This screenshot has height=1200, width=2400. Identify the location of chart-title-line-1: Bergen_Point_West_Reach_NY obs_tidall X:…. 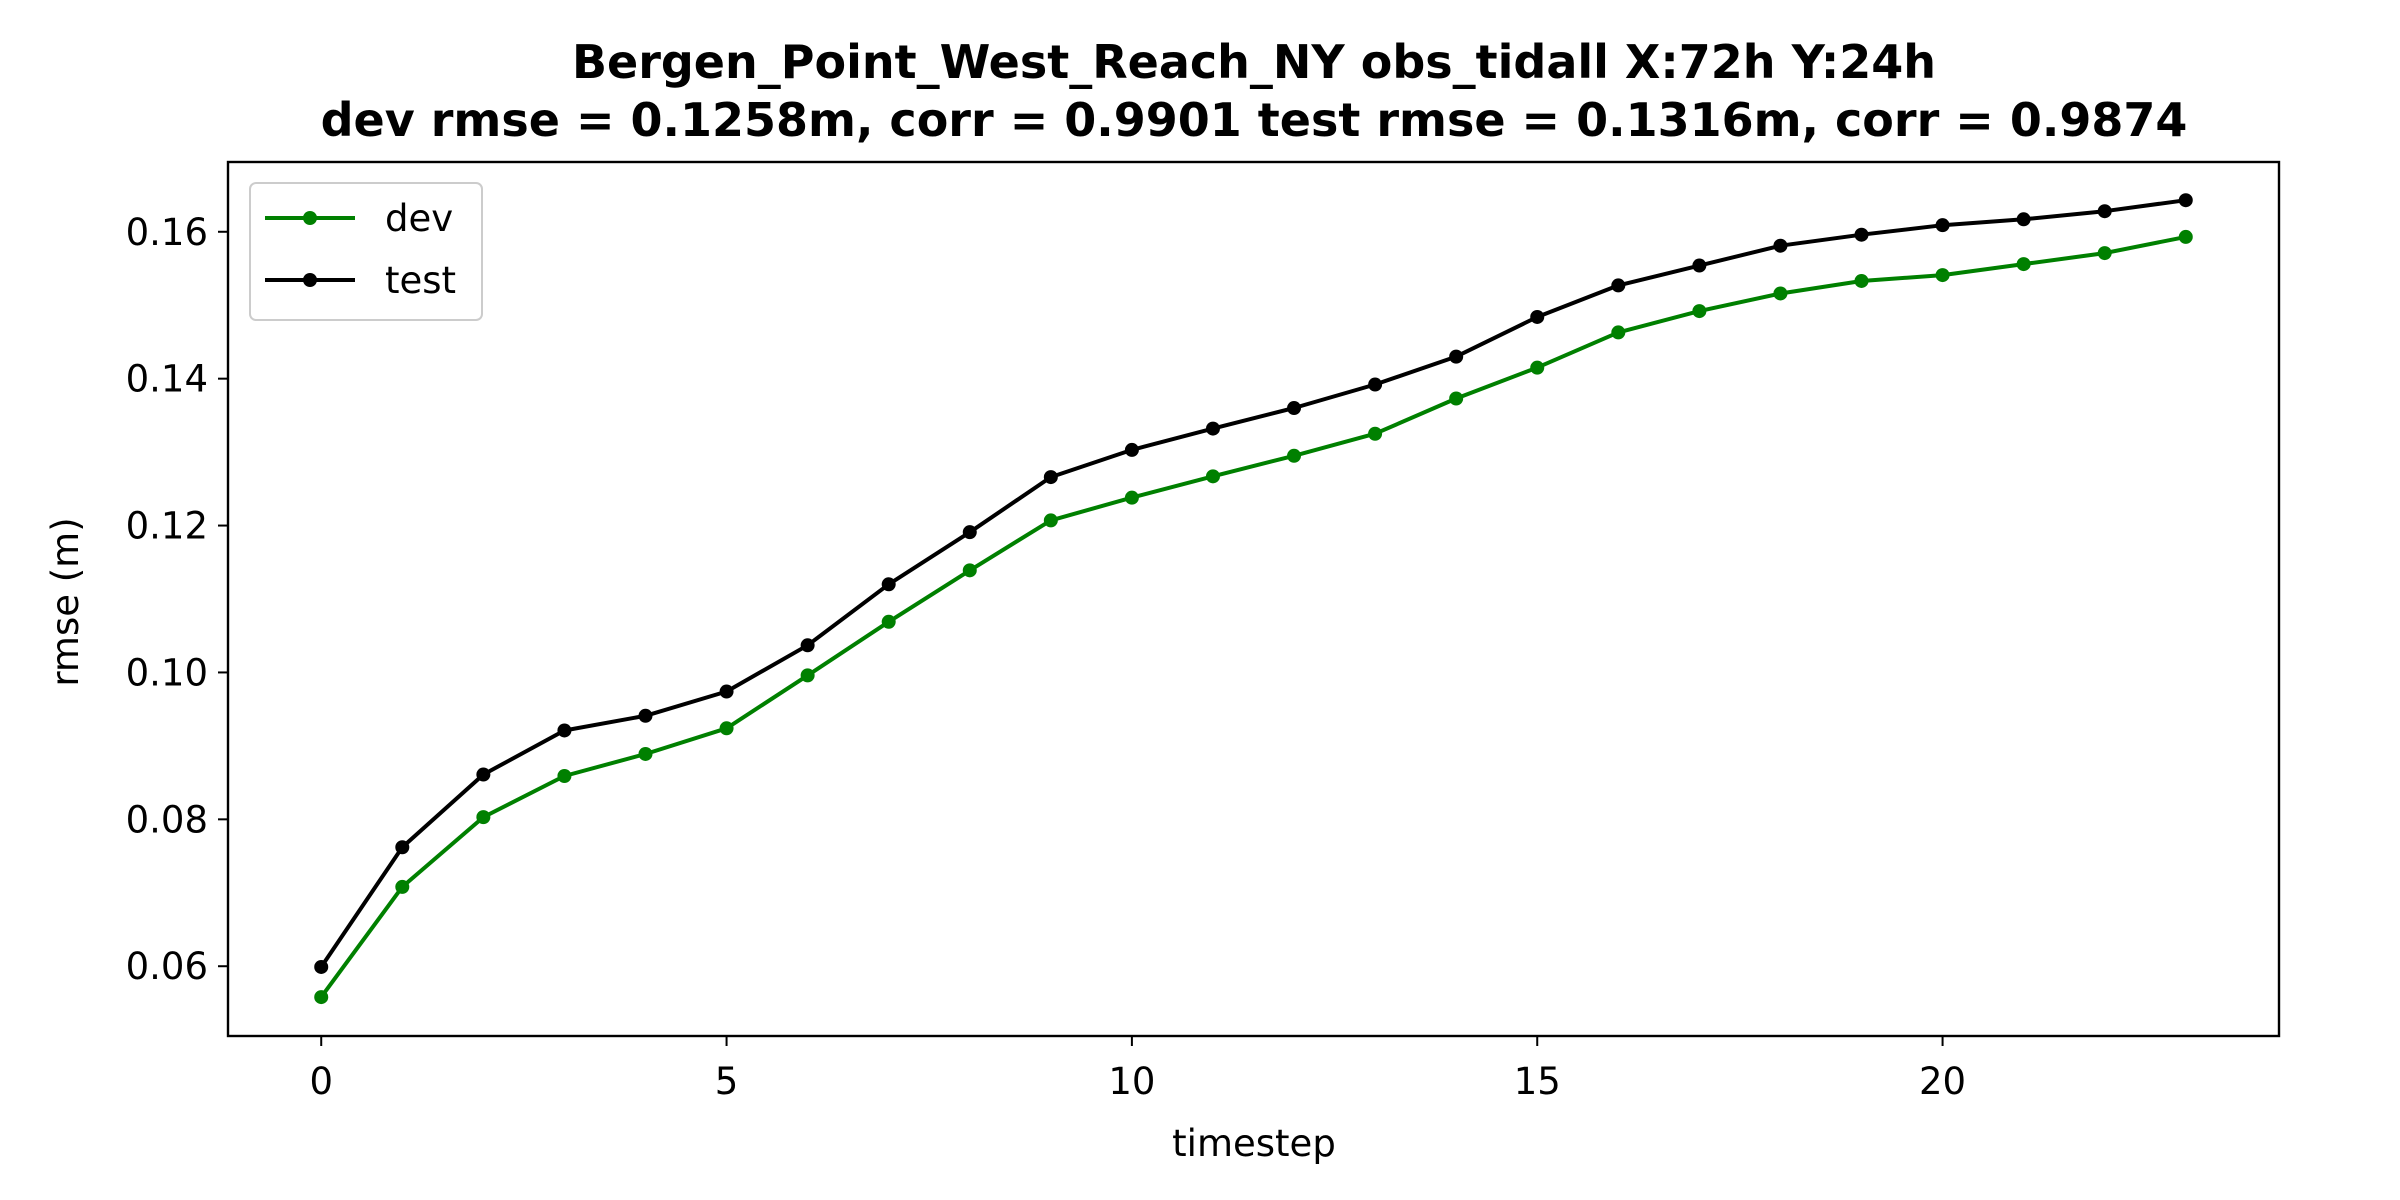
(1254, 62).